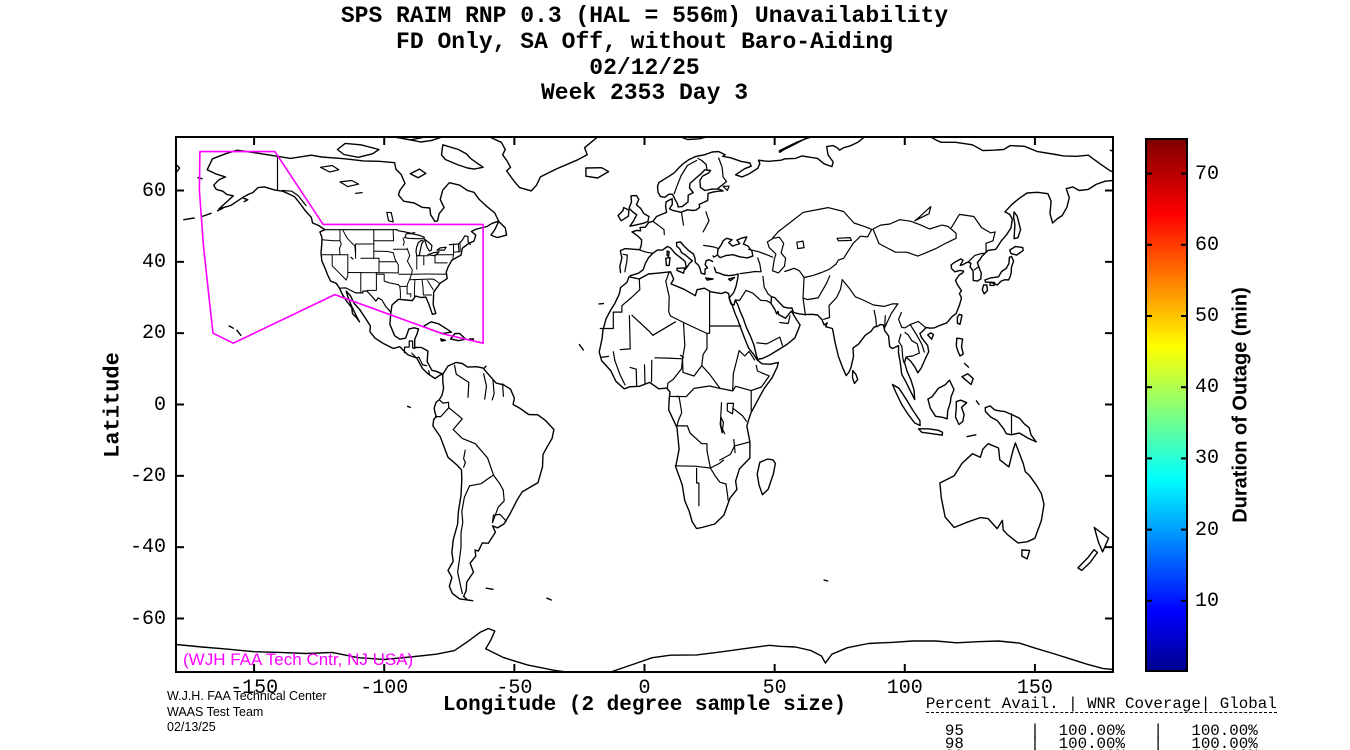 The width and height of the screenshot is (1350, 750). I want to click on colorbar-tick-label: 50, so click(1207, 316).